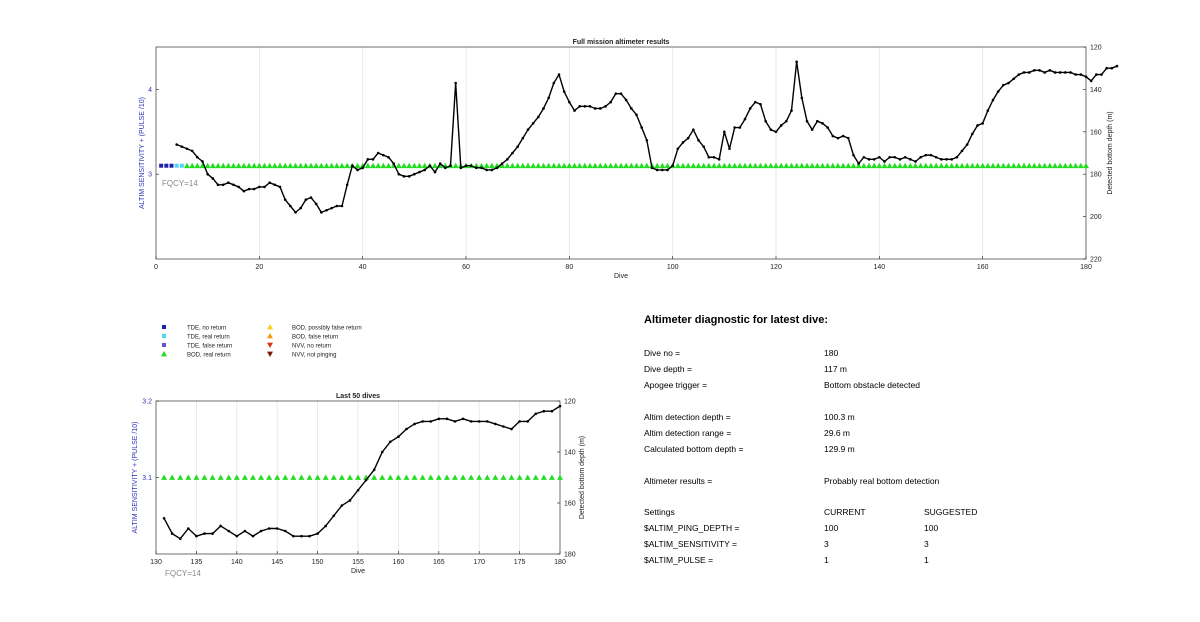 The height and width of the screenshot is (622, 1200). I want to click on x-tick-label: 0, so click(156, 267).